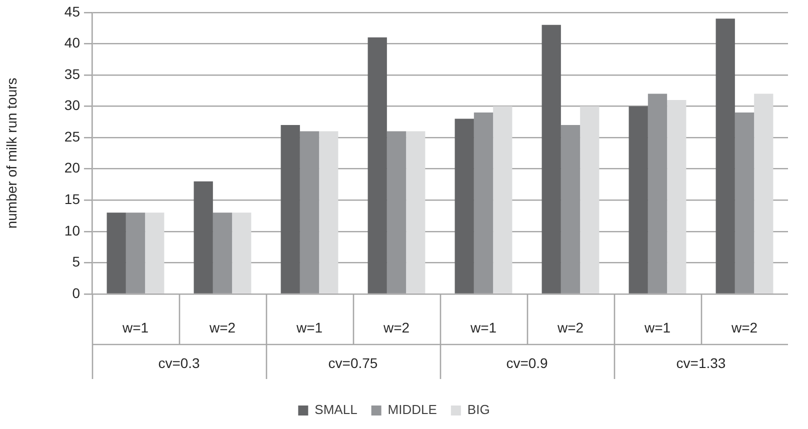  I want to click on y-tick-label: 45, so click(72, 11).